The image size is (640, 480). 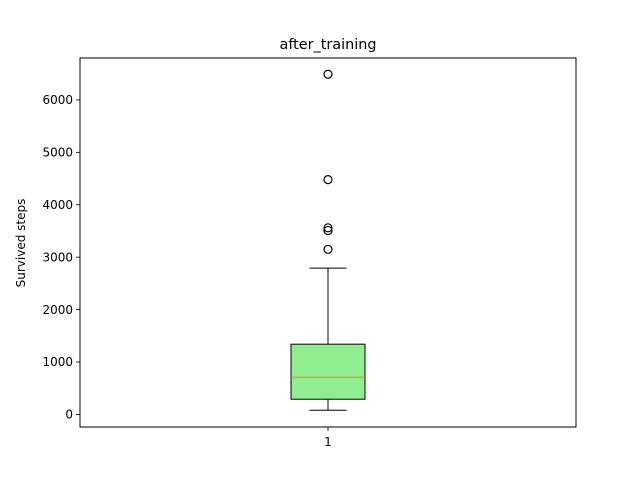 What do you see at coordinates (57, 205) in the screenshot?
I see `y-tick-label: 4000` at bounding box center [57, 205].